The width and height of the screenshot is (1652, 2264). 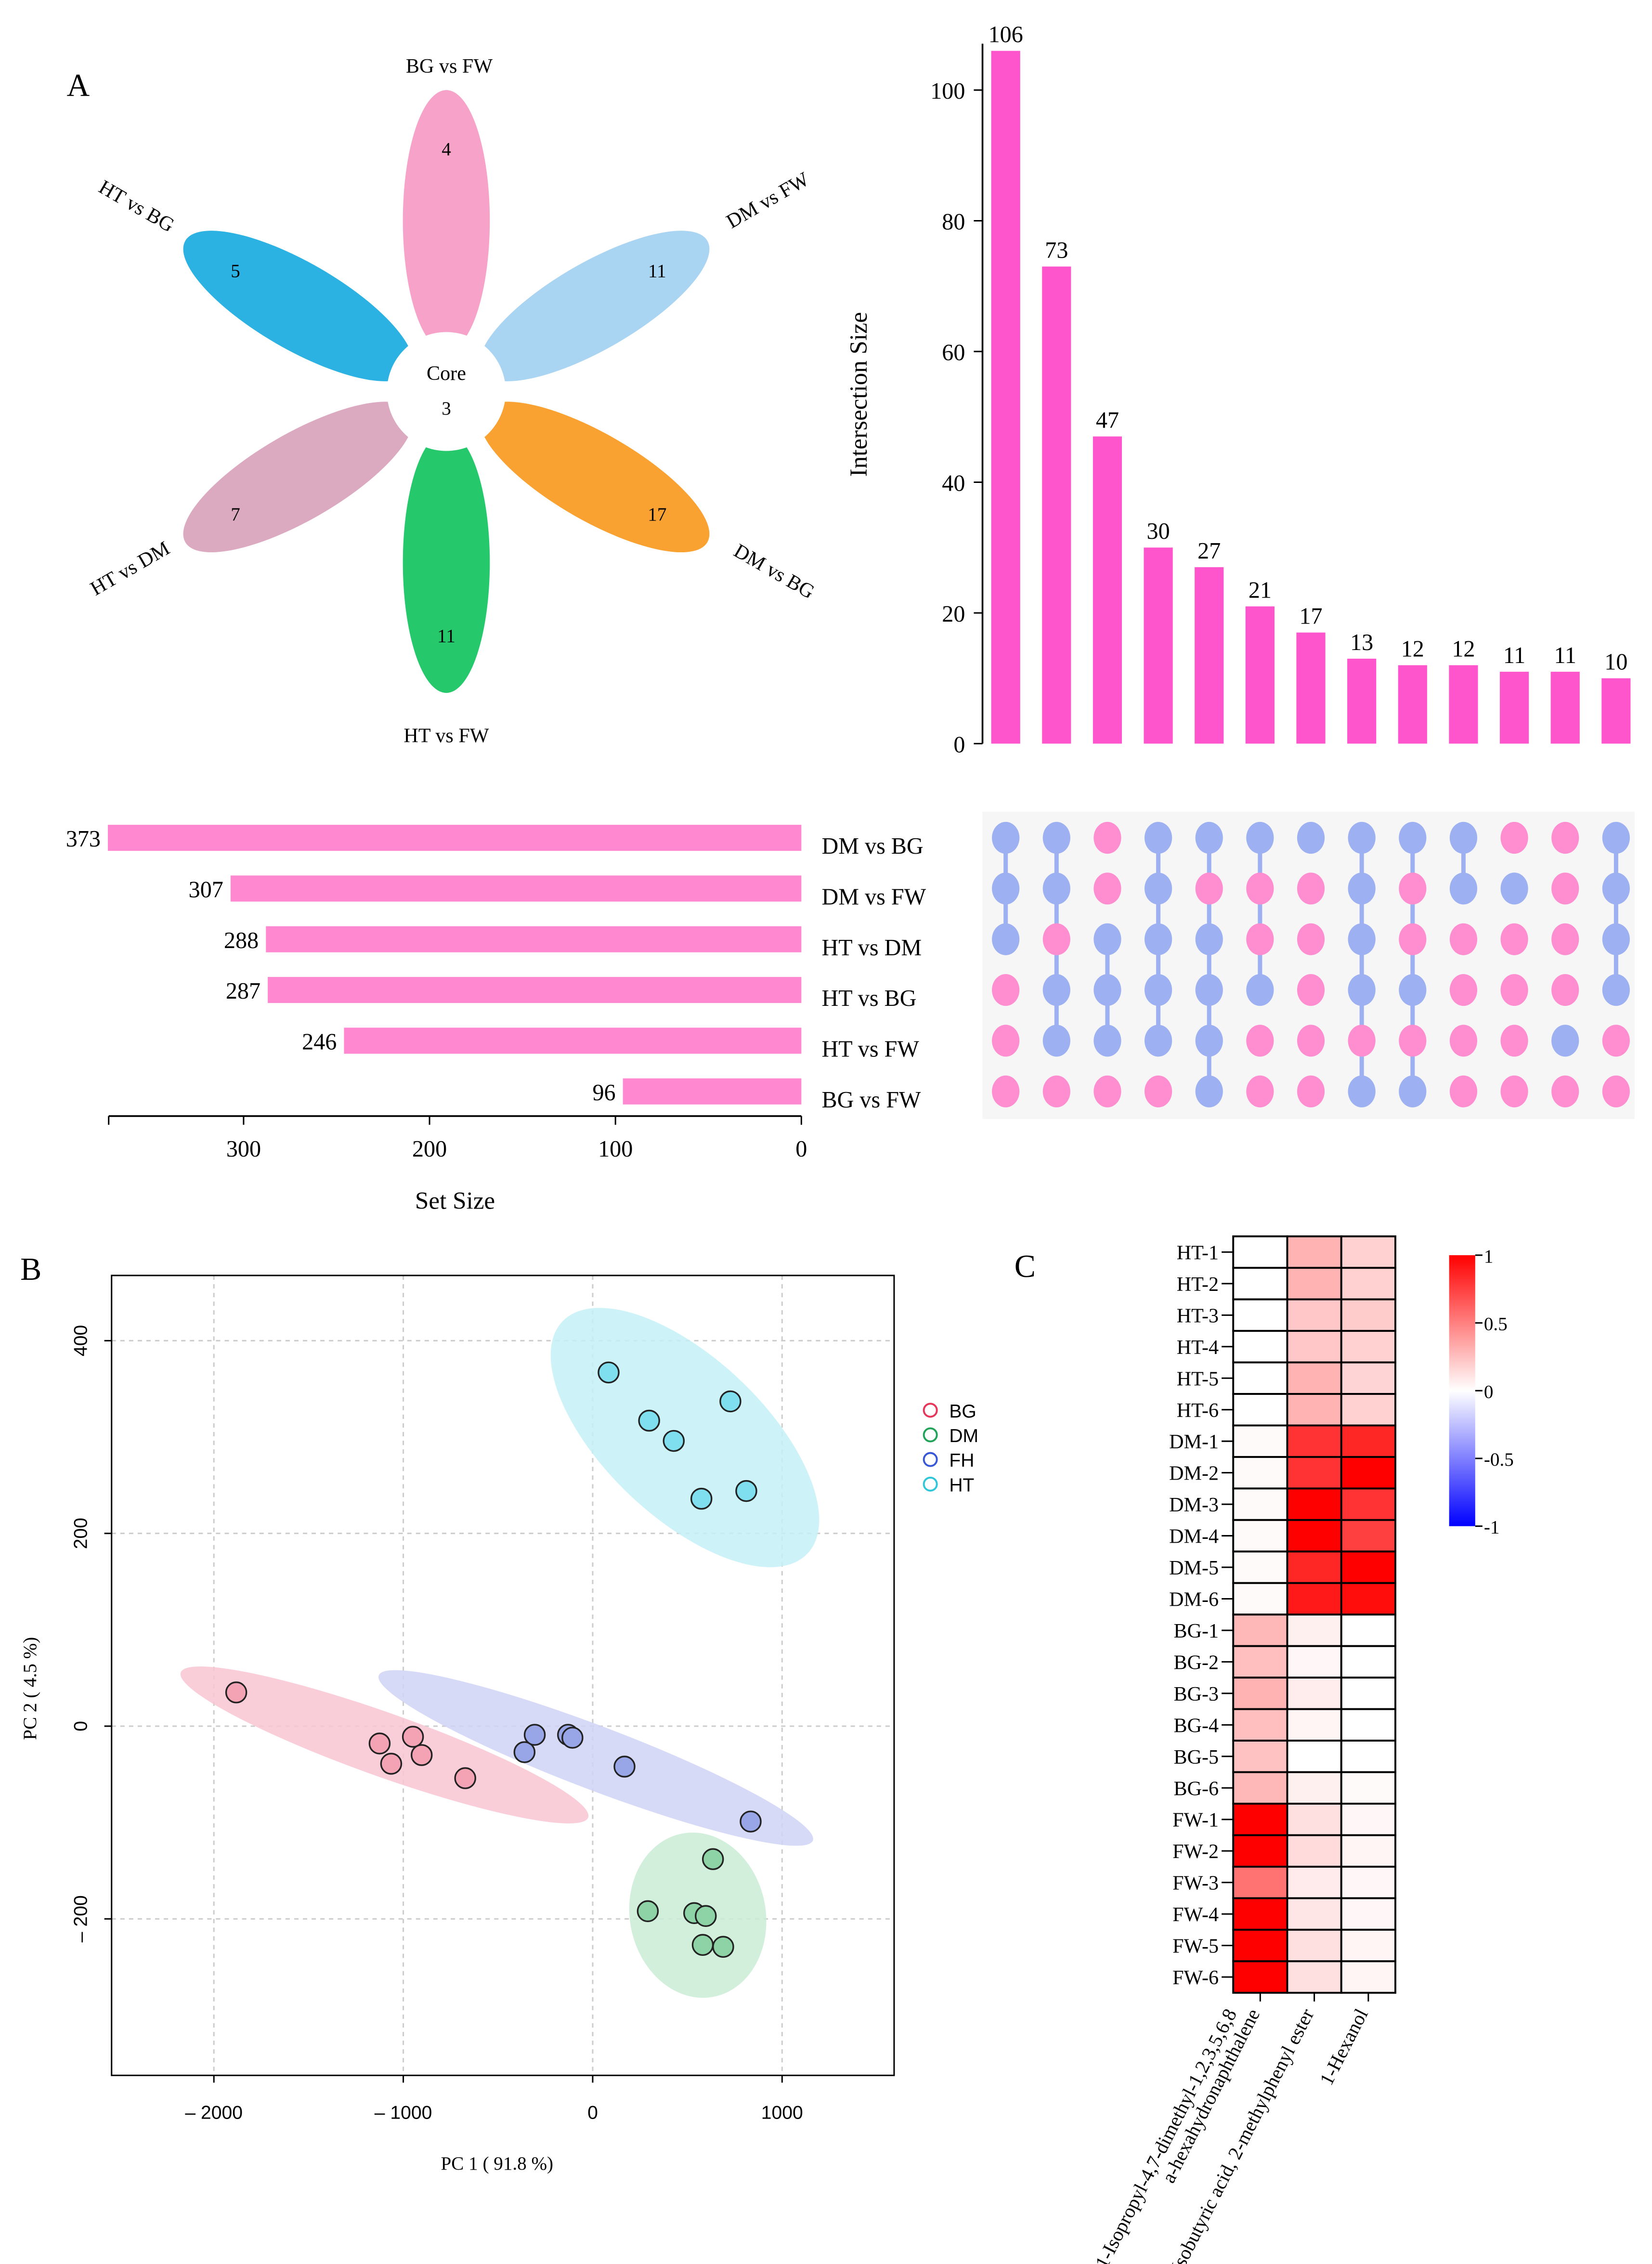 I want to click on legend-label: FH, so click(x=962, y=1461).